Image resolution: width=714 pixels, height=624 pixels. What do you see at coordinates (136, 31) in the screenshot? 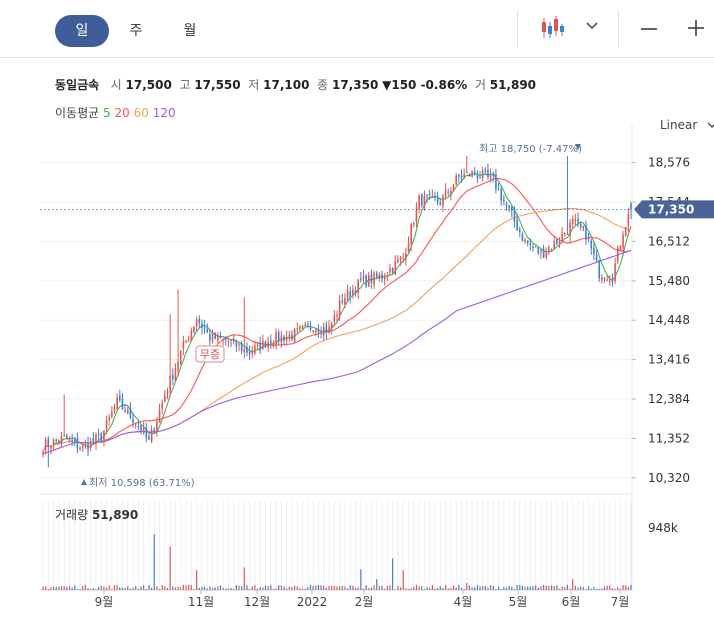
I see `period-week-button: 주` at bounding box center [136, 31].